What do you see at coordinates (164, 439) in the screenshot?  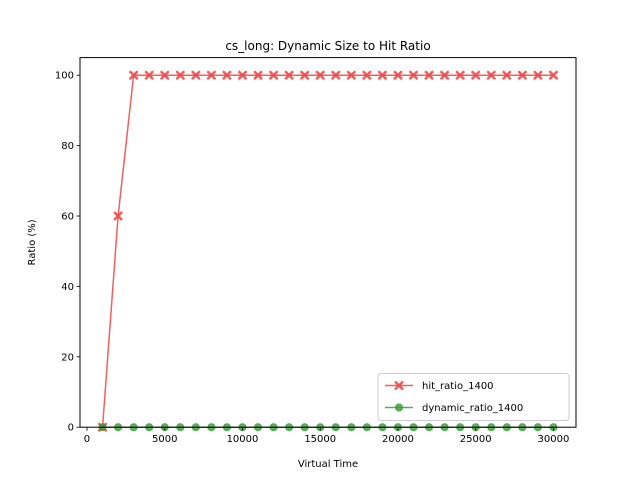 I see `x-tick-label: 5000` at bounding box center [164, 439].